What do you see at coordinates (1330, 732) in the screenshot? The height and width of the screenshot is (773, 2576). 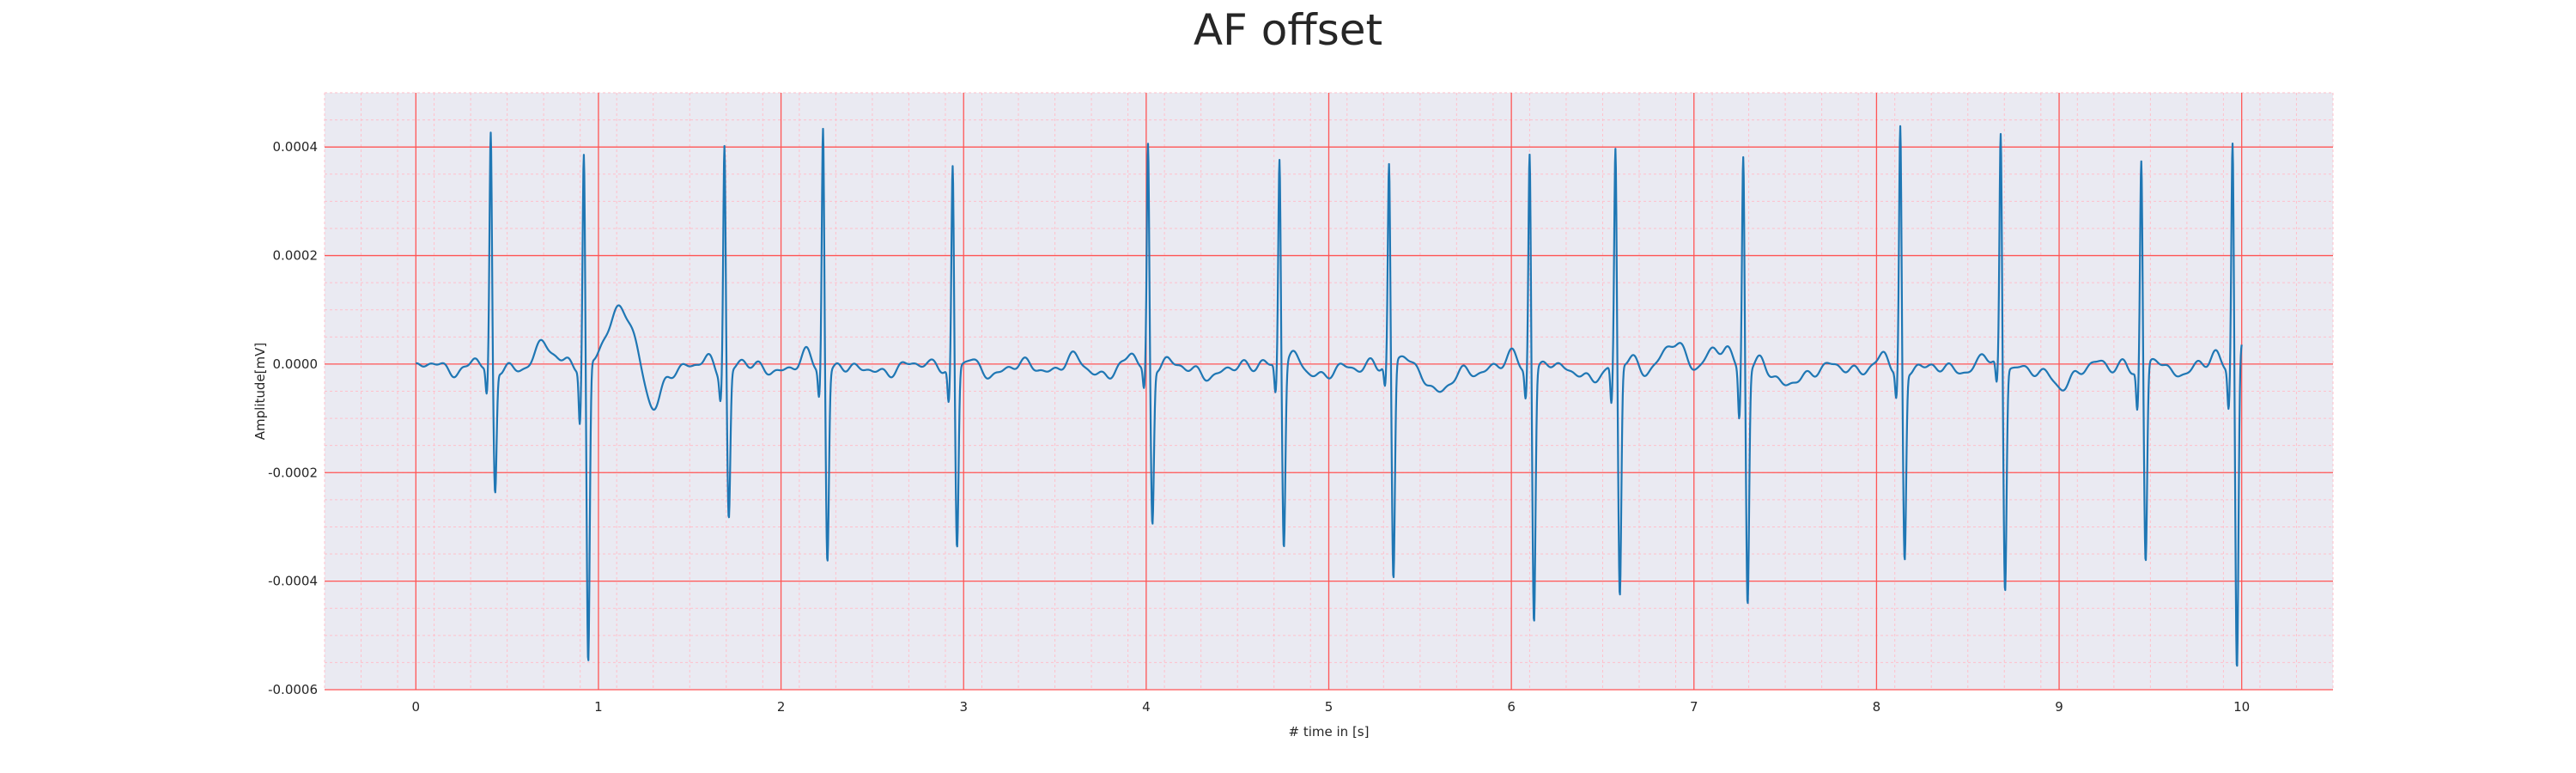 I see `x-axis-label: # time in [s]` at bounding box center [1330, 732].